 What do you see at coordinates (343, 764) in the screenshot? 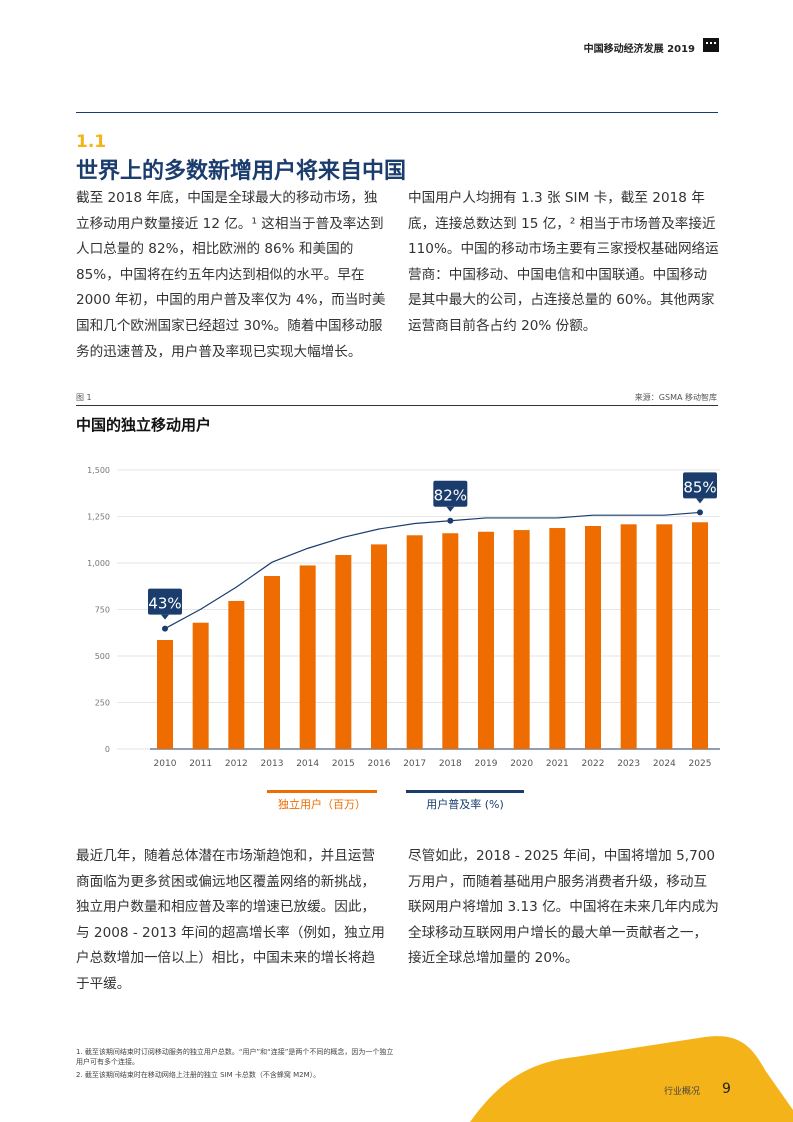
I see `x-tick-label: 2015` at bounding box center [343, 764].